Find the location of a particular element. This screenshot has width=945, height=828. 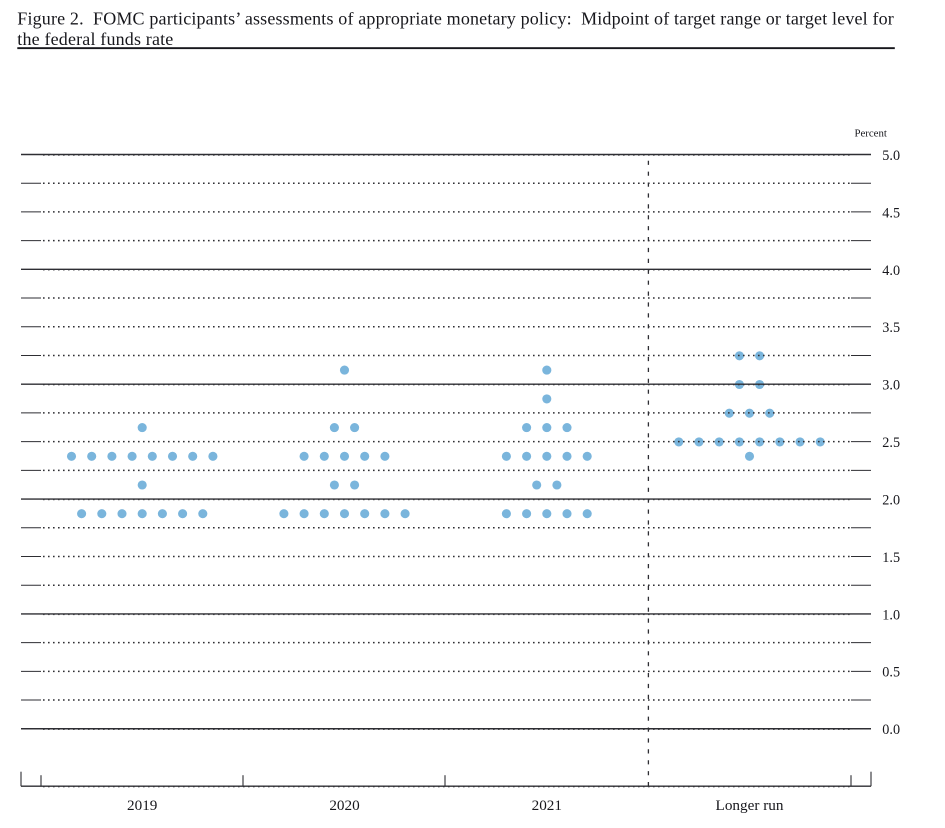

svg-text: 0.5 is located at coordinates (891, 673).